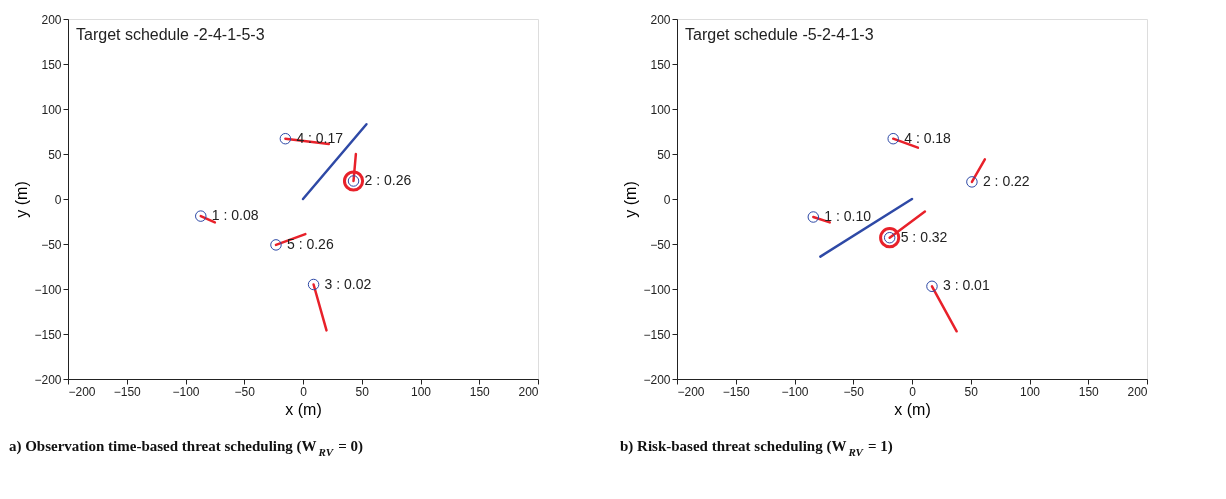  Describe the element at coordinates (235, 215) in the screenshot. I see `annotation: 1 : 0.08` at that location.